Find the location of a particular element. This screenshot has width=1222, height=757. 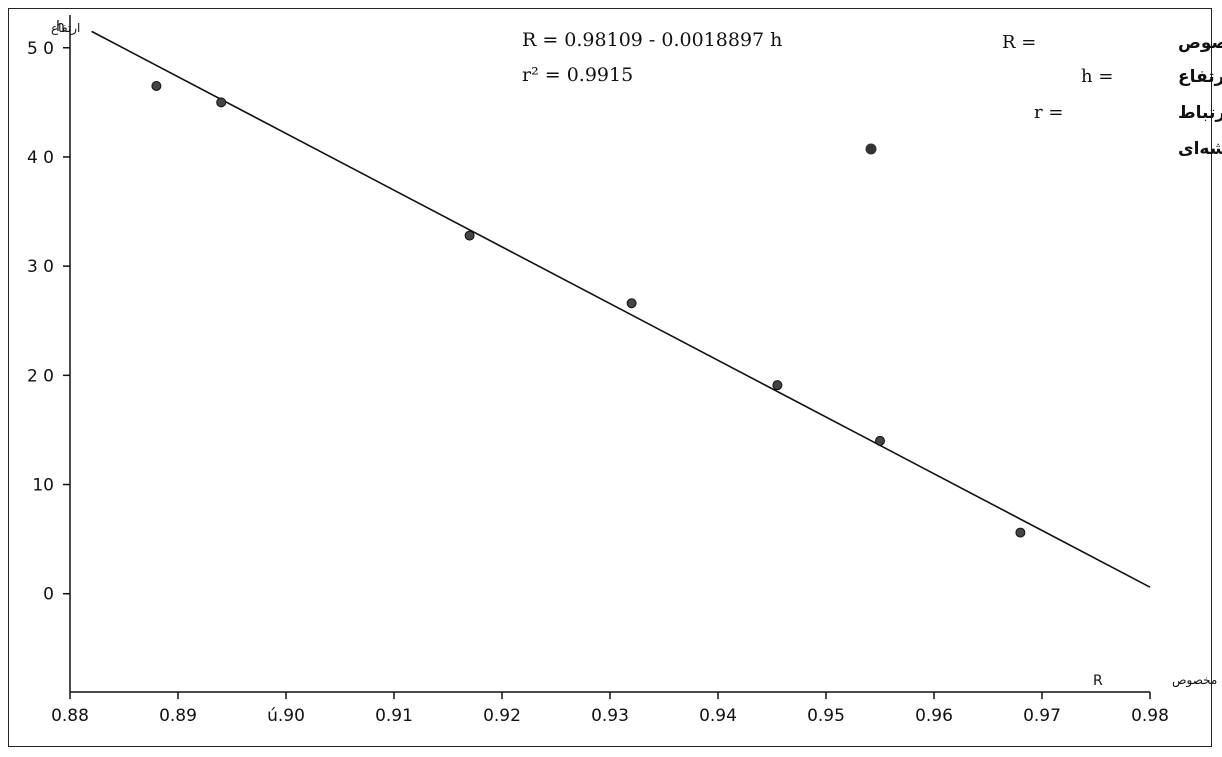

r-squared: r² = 0.9915 is located at coordinates (577, 75).